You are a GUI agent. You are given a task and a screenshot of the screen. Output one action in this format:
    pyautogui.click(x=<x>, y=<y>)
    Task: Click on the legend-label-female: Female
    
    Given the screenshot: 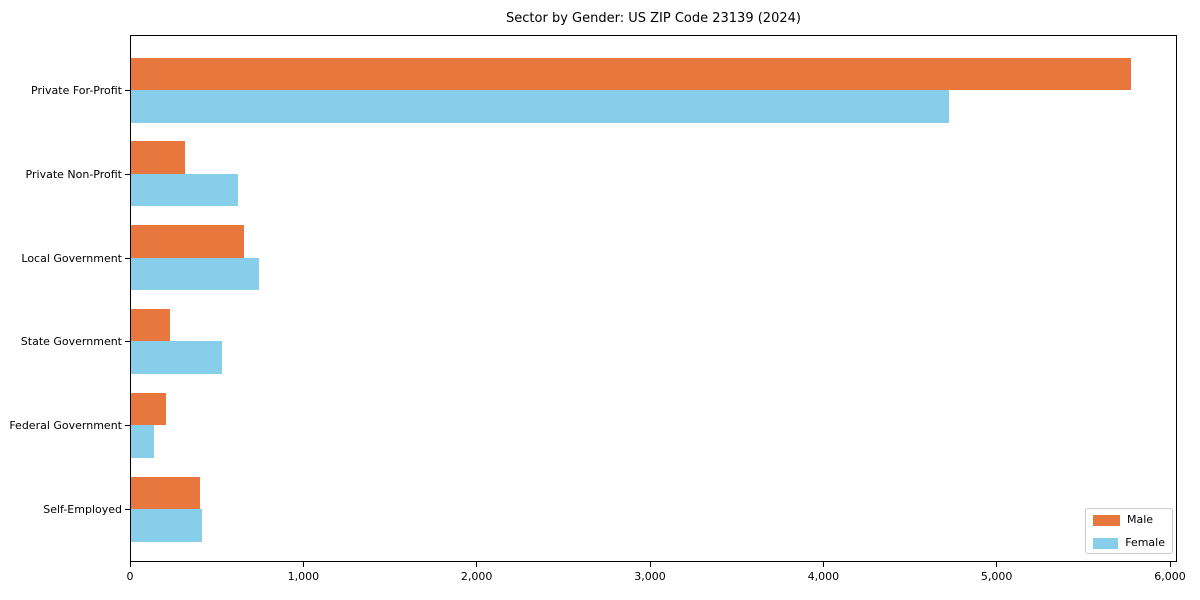 What is the action you would take?
    pyautogui.click(x=1145, y=542)
    